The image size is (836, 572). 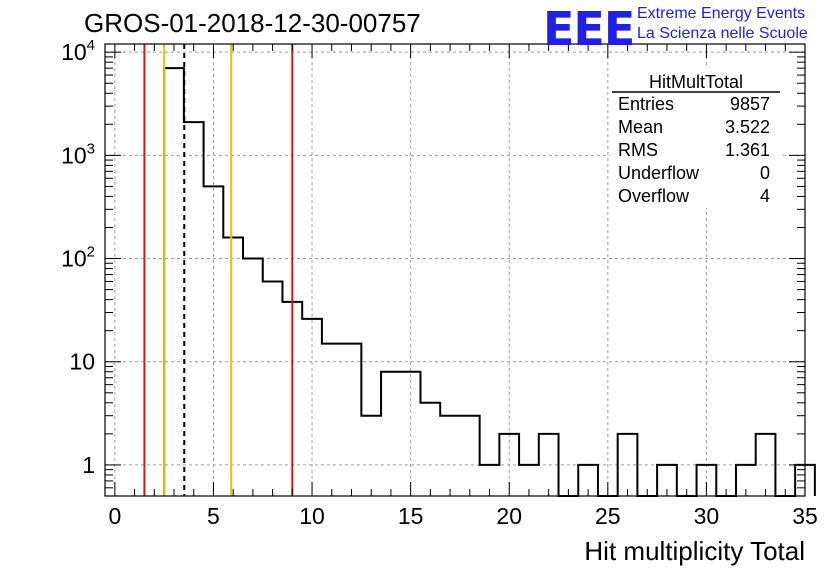 I want to click on x-tick-label: 20, so click(x=509, y=516).